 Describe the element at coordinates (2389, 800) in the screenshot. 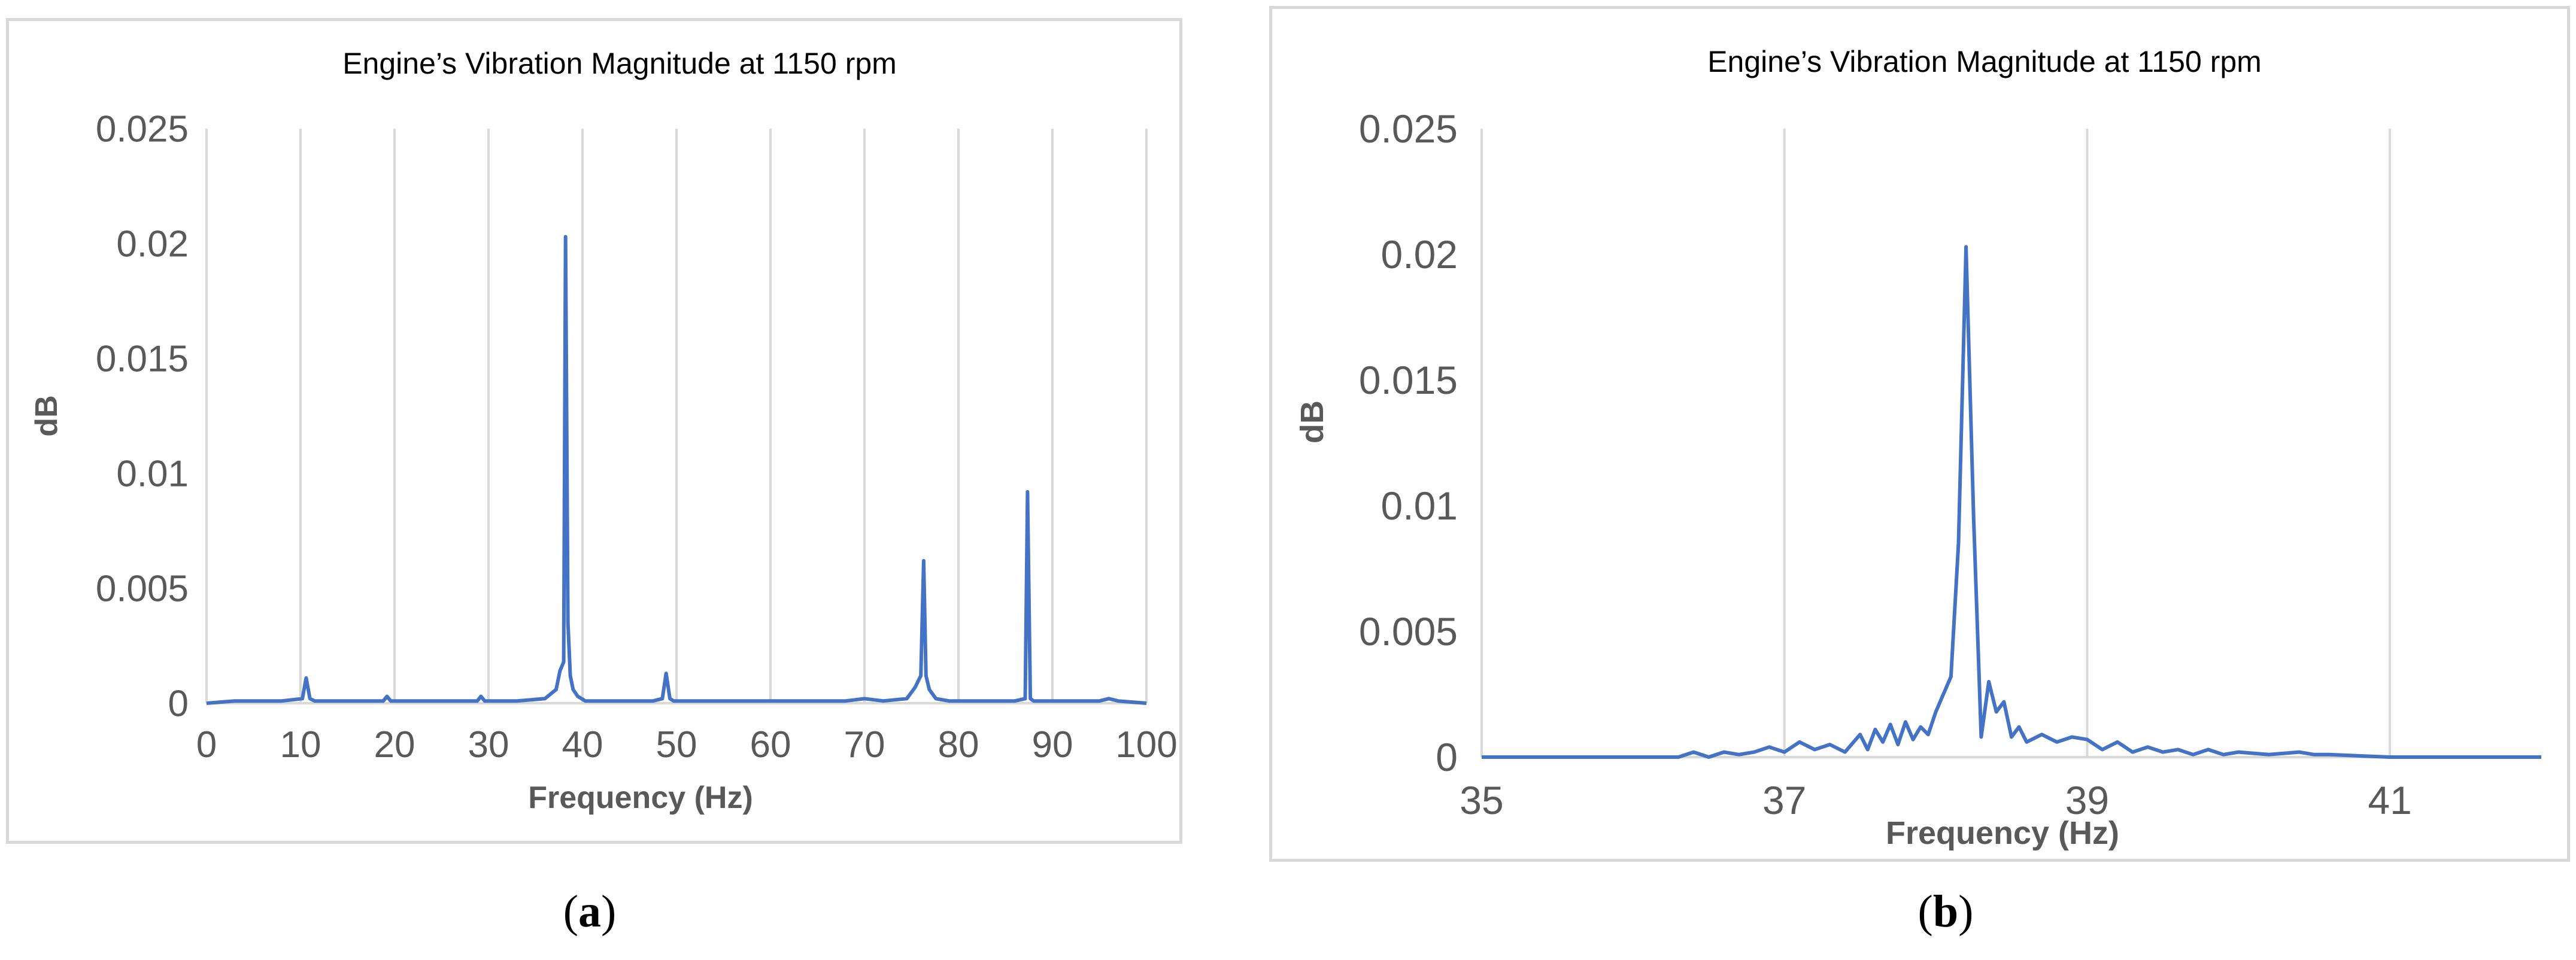

I see `x-tick-label: 41` at that location.